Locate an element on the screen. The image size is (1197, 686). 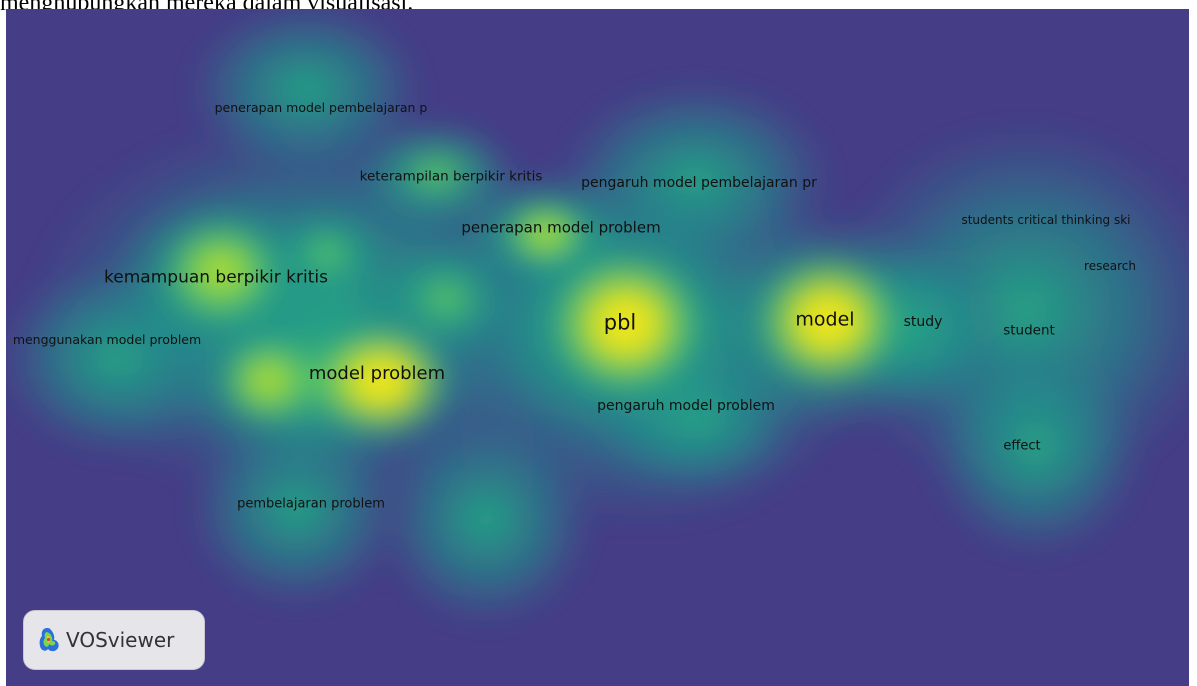
term-student: student is located at coordinates (1029, 330).